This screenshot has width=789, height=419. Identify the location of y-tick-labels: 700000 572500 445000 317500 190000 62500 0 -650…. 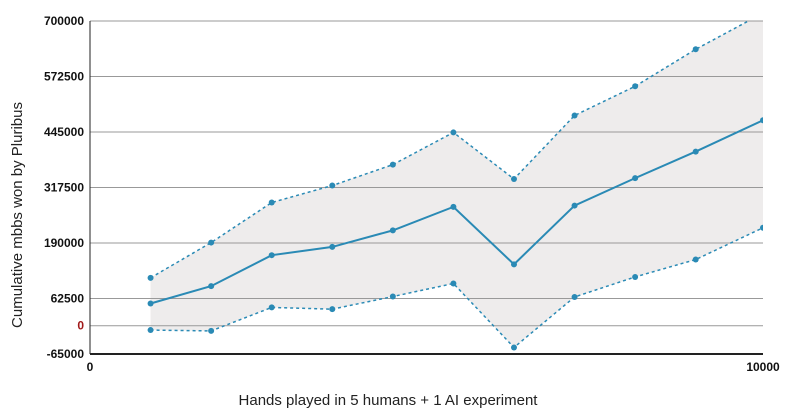
(64, 187).